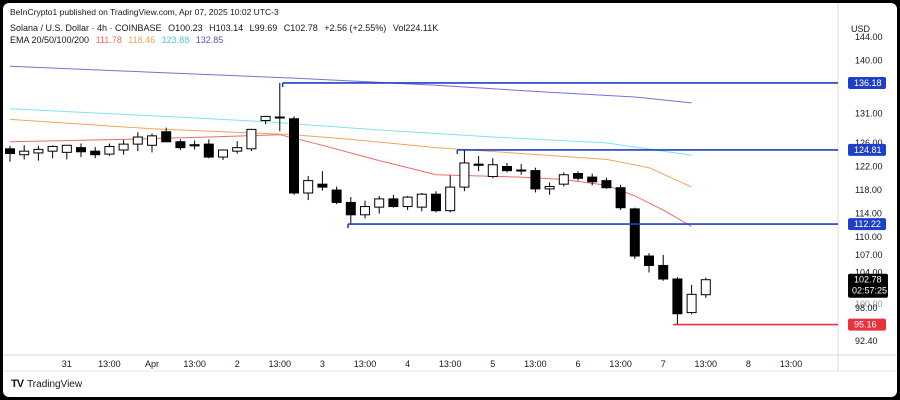  I want to click on ema-label: EMA 20/50/100/200, so click(50, 40).